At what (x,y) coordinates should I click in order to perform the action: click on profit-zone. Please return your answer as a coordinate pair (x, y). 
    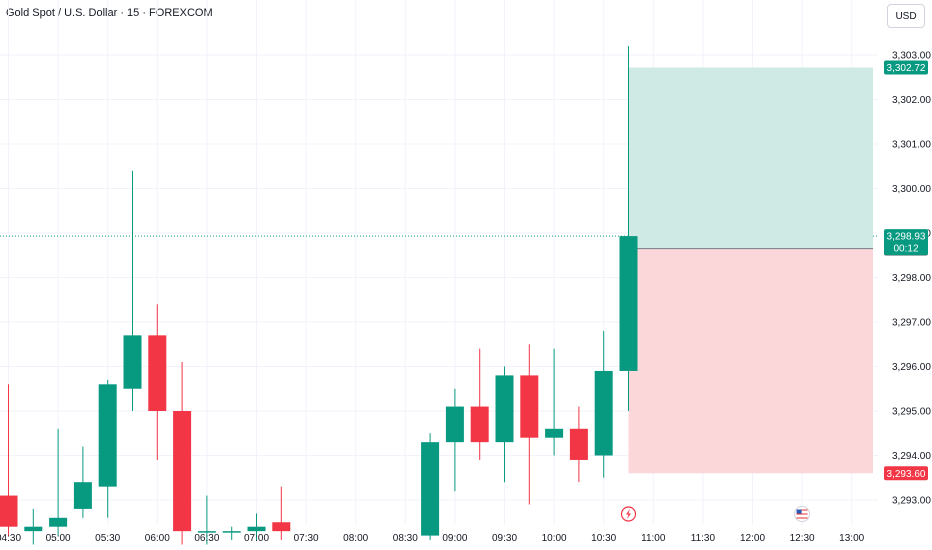
    Looking at the image, I should click on (750, 158).